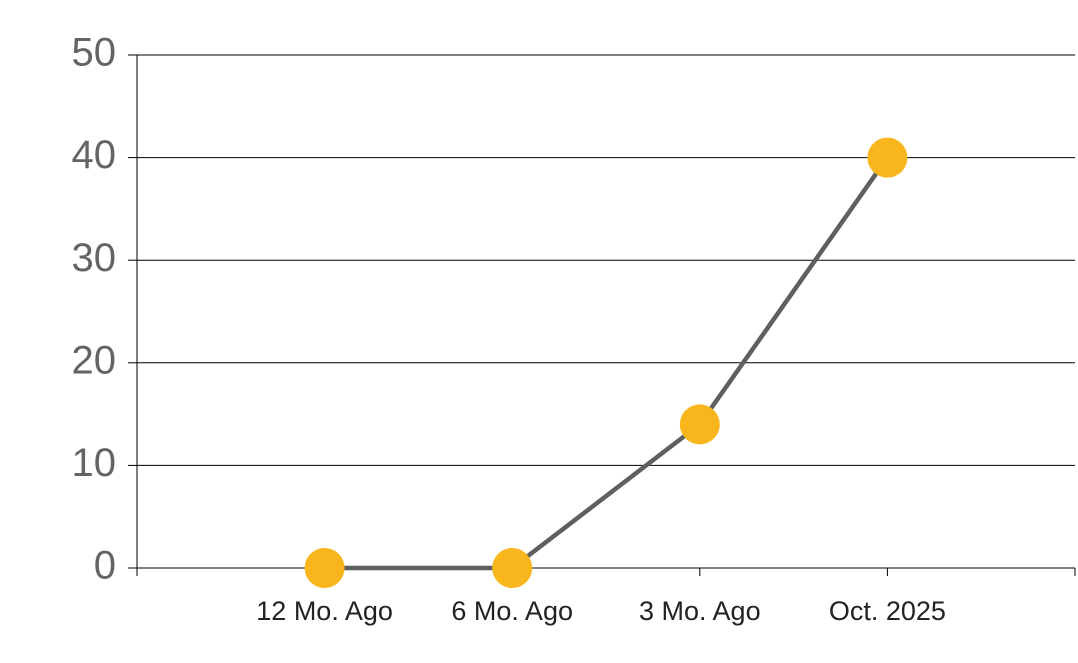 This screenshot has width=1078, height=663. What do you see at coordinates (105, 566) in the screenshot?
I see `y-tick-label: 0` at bounding box center [105, 566].